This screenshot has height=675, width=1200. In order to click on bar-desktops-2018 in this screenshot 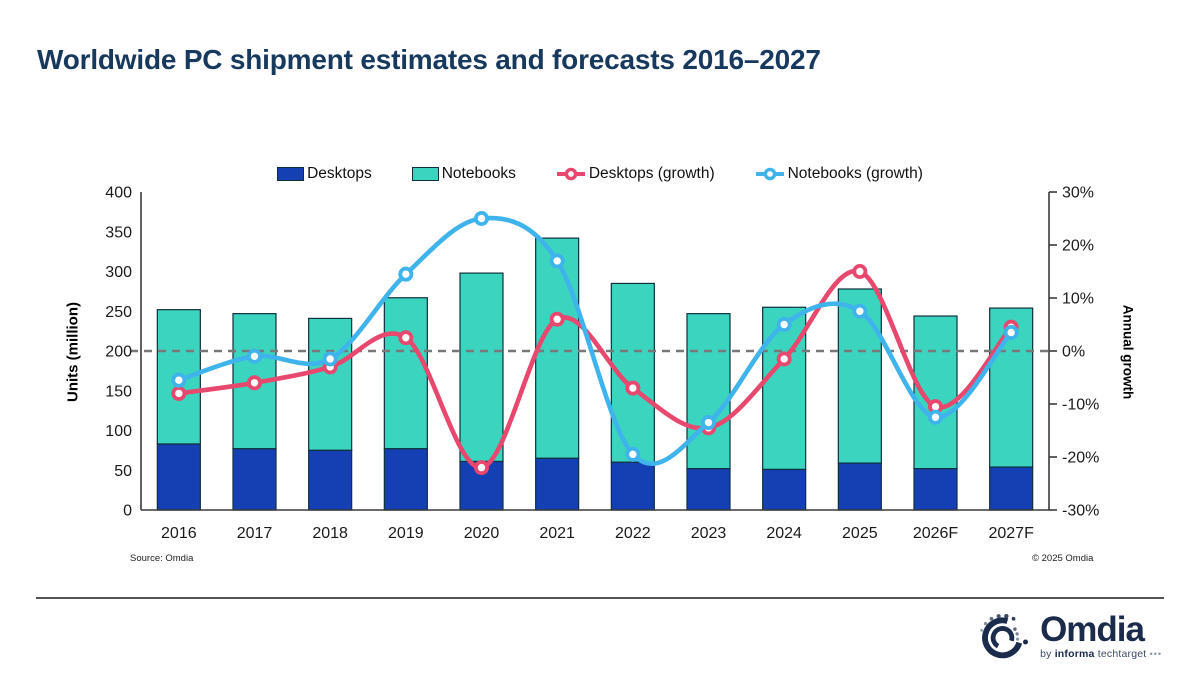, I will do `click(330, 480)`.